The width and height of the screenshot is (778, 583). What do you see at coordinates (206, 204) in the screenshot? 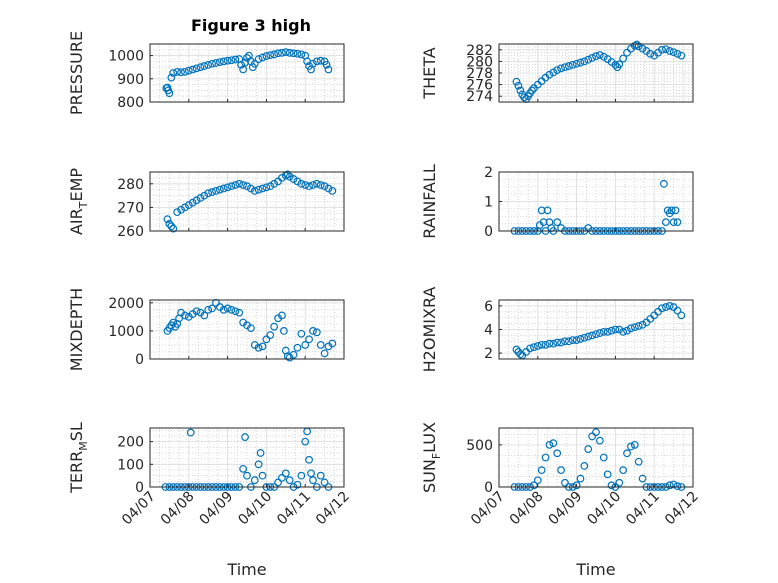
I see `subplot-air_temp: 260 270 280 AIRTEMP` at bounding box center [206, 204].